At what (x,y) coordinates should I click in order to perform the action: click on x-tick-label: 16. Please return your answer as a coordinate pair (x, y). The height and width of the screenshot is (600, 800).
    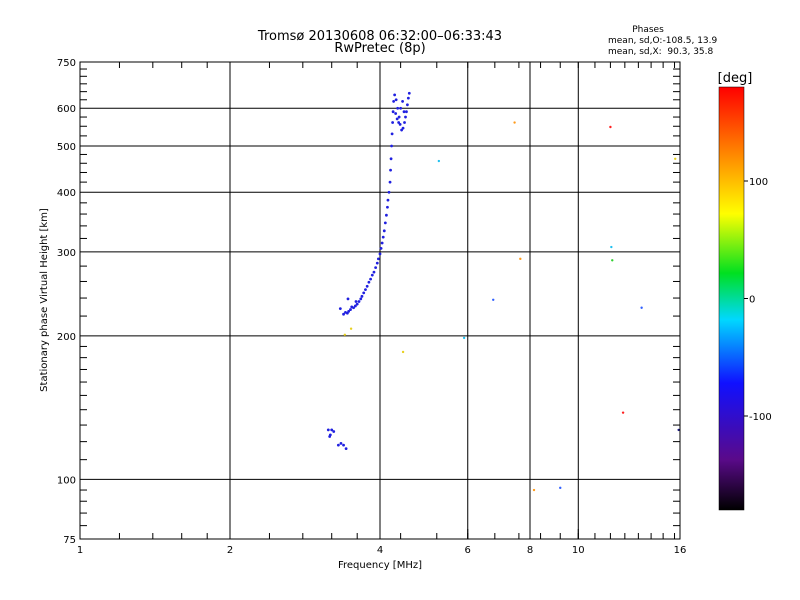
    Looking at the image, I should click on (680, 550).